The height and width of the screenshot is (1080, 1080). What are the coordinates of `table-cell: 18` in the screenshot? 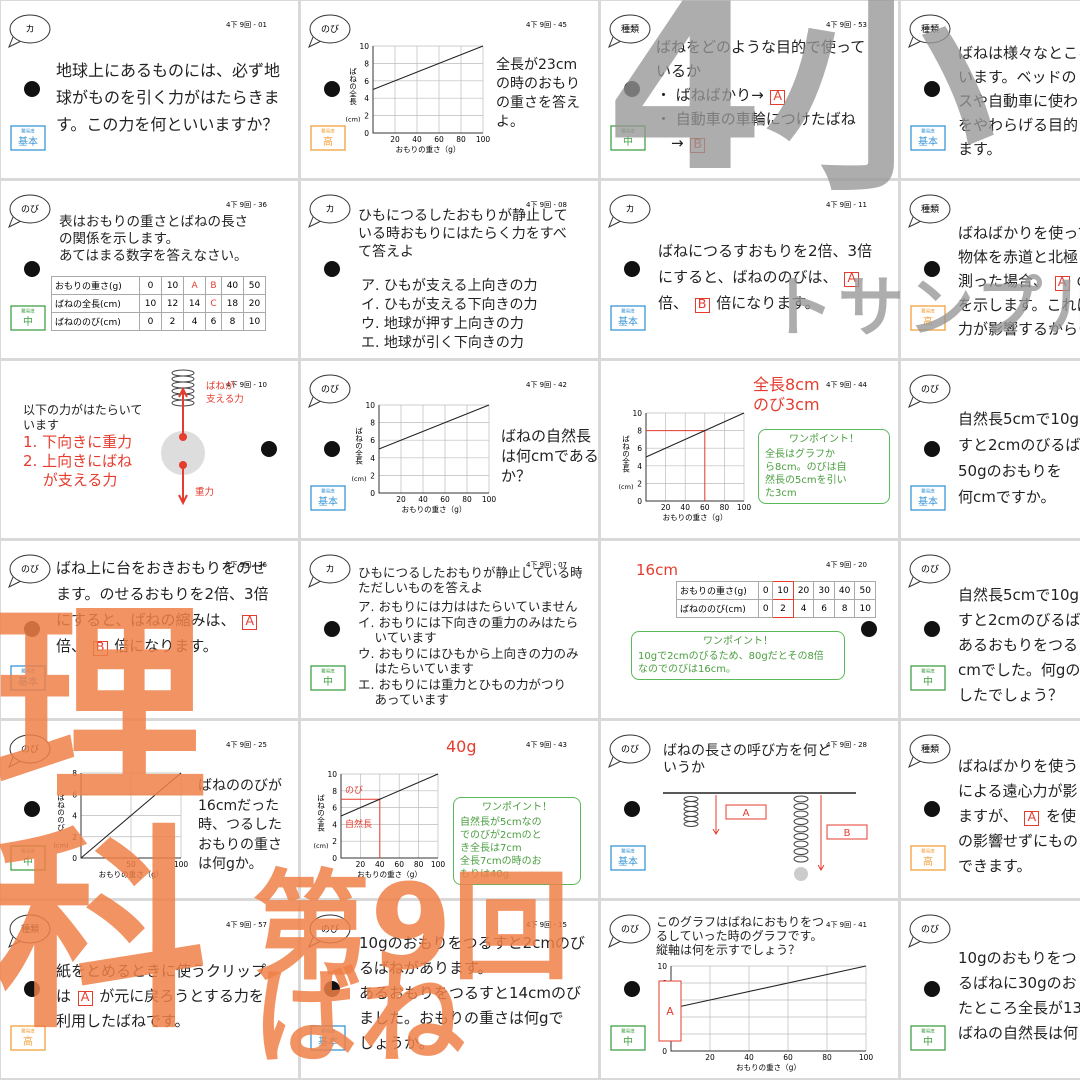 It's located at (232, 303).